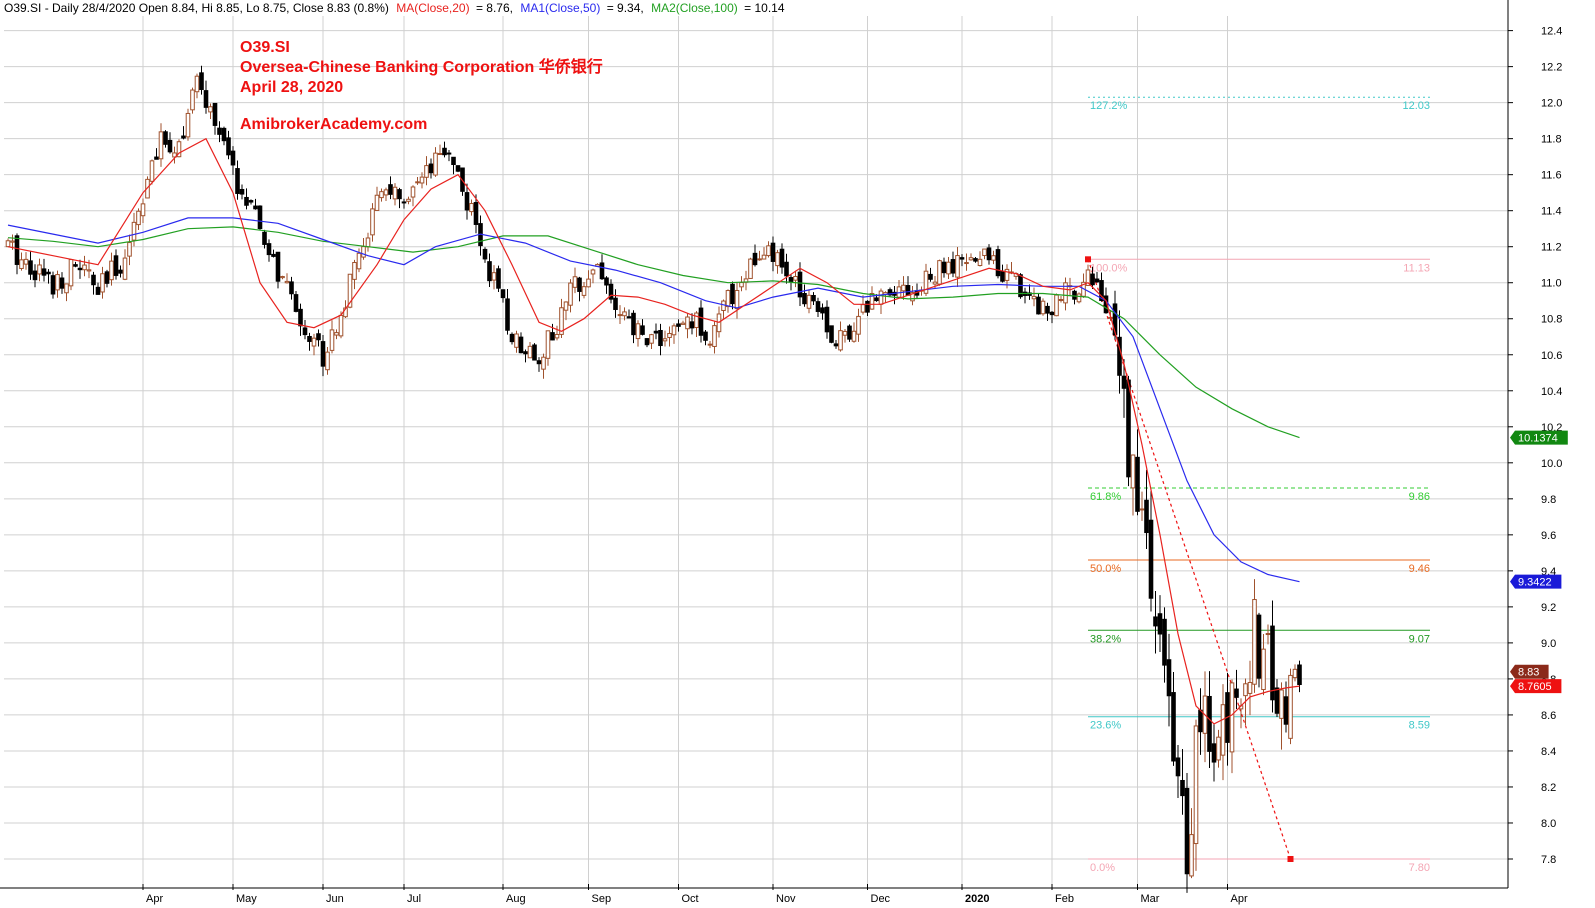 Image resolution: width=1595 pixels, height=908 pixels. What do you see at coordinates (1551, 356) in the screenshot?
I see `y-tick-label: 10.6` at bounding box center [1551, 356].